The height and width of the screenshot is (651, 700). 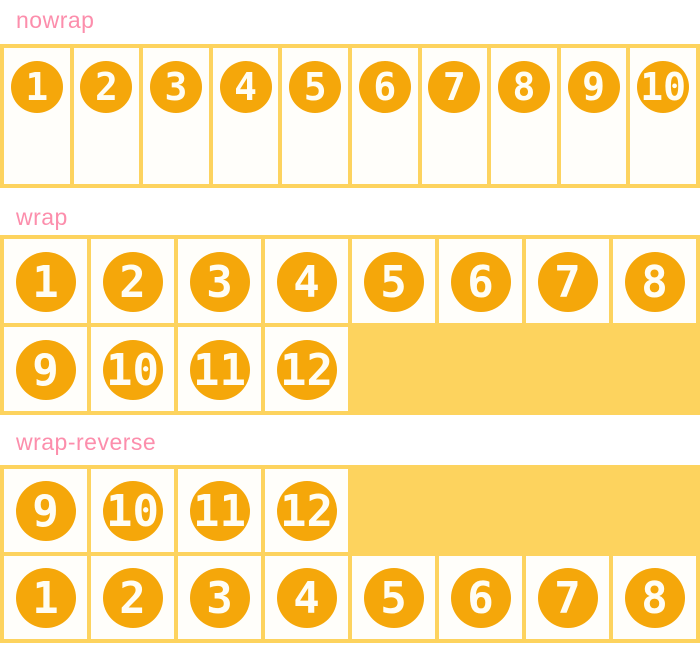 What do you see at coordinates (42, 217) in the screenshot?
I see `section-label-wrap: wrap` at bounding box center [42, 217].